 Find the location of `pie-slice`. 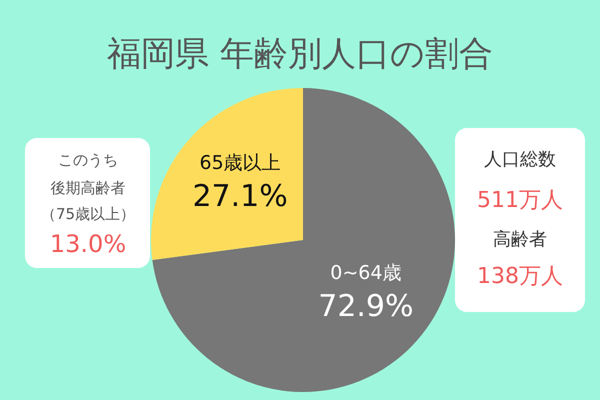

pie-slice is located at coordinates (227, 174).